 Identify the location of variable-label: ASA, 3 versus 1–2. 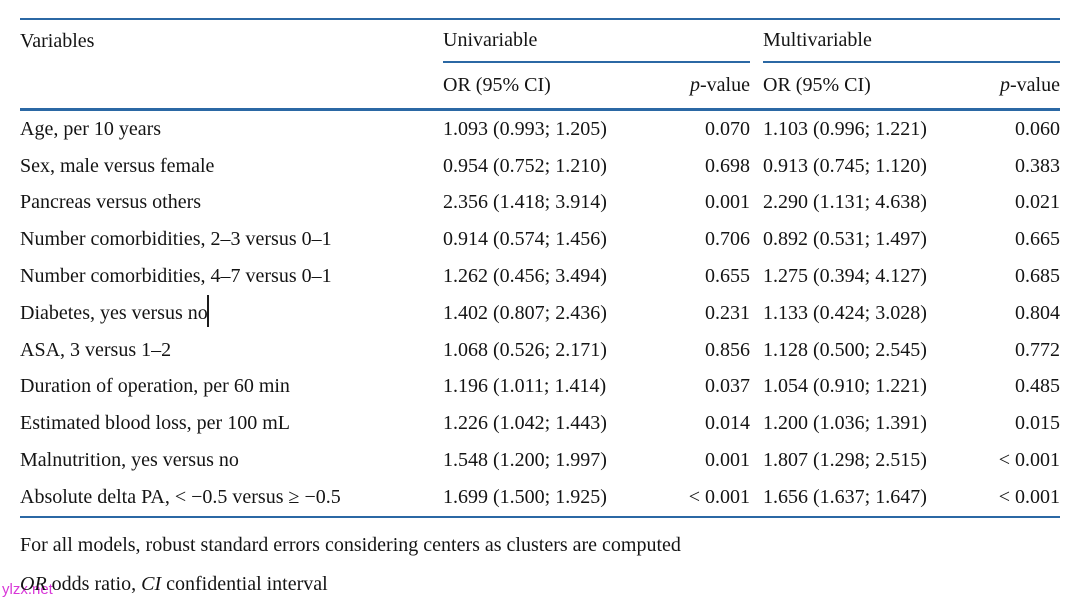
(96, 349).